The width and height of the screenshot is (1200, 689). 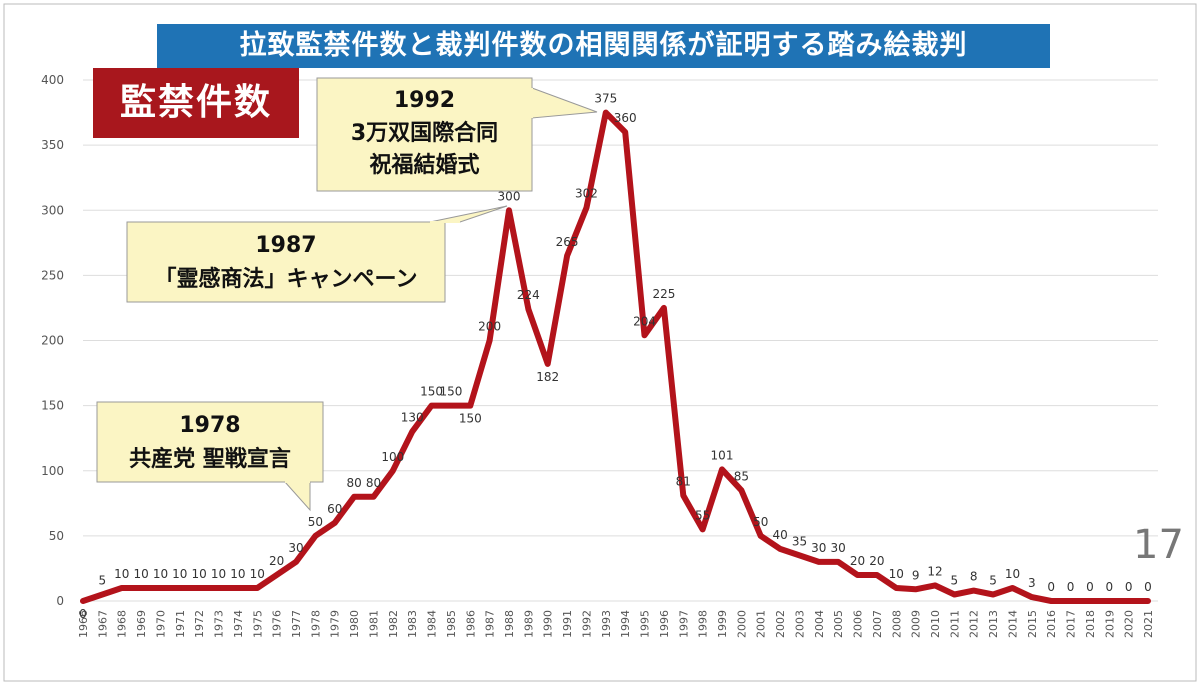 I want to click on callout-box, so click(x=424, y=134).